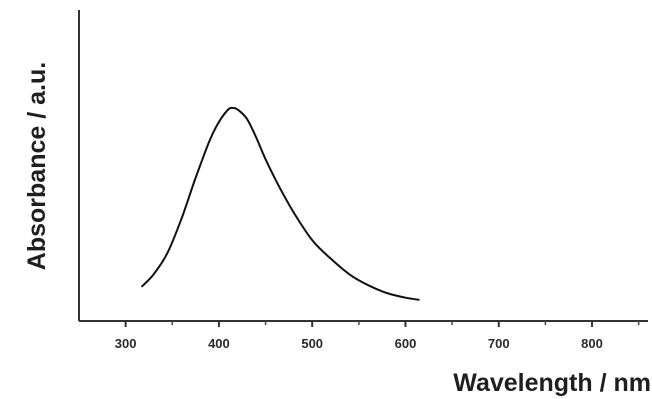  What do you see at coordinates (382, 324) in the screenshot?
I see `x-axis-ticks` at bounding box center [382, 324].